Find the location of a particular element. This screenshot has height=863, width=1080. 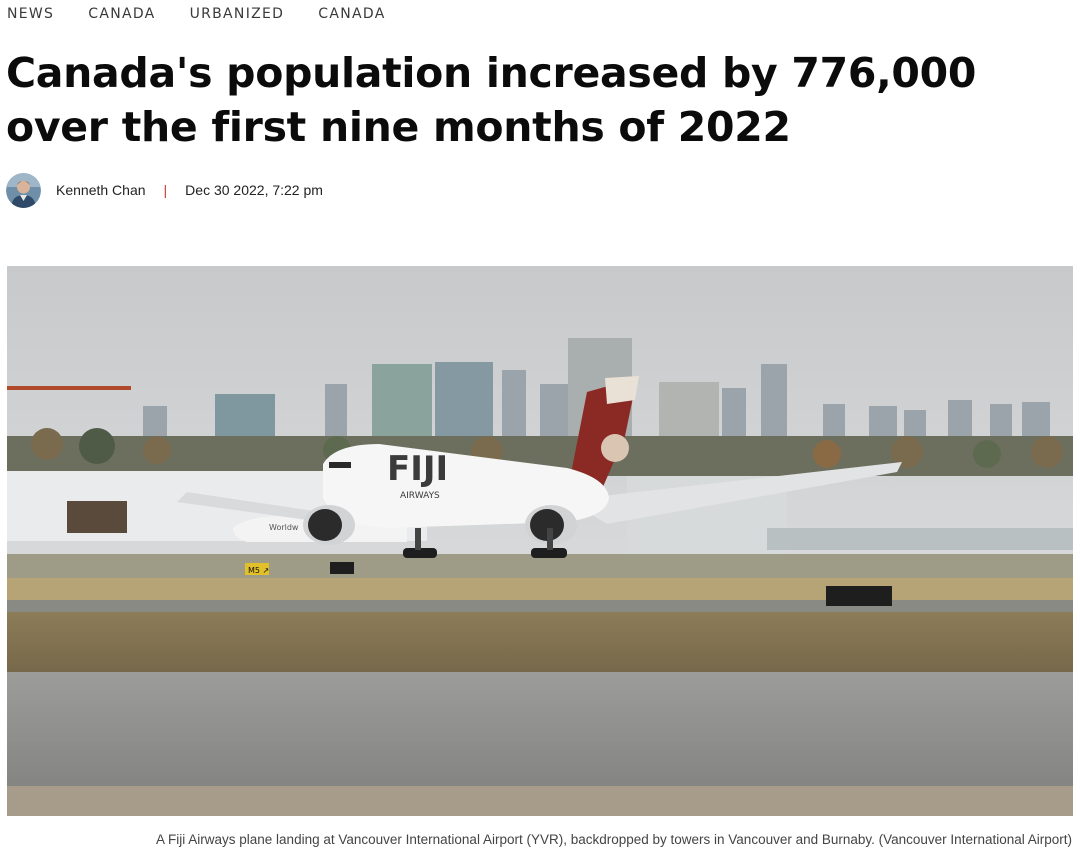

breadcrumb-canada-tag: CANADA is located at coordinates (352, 14).